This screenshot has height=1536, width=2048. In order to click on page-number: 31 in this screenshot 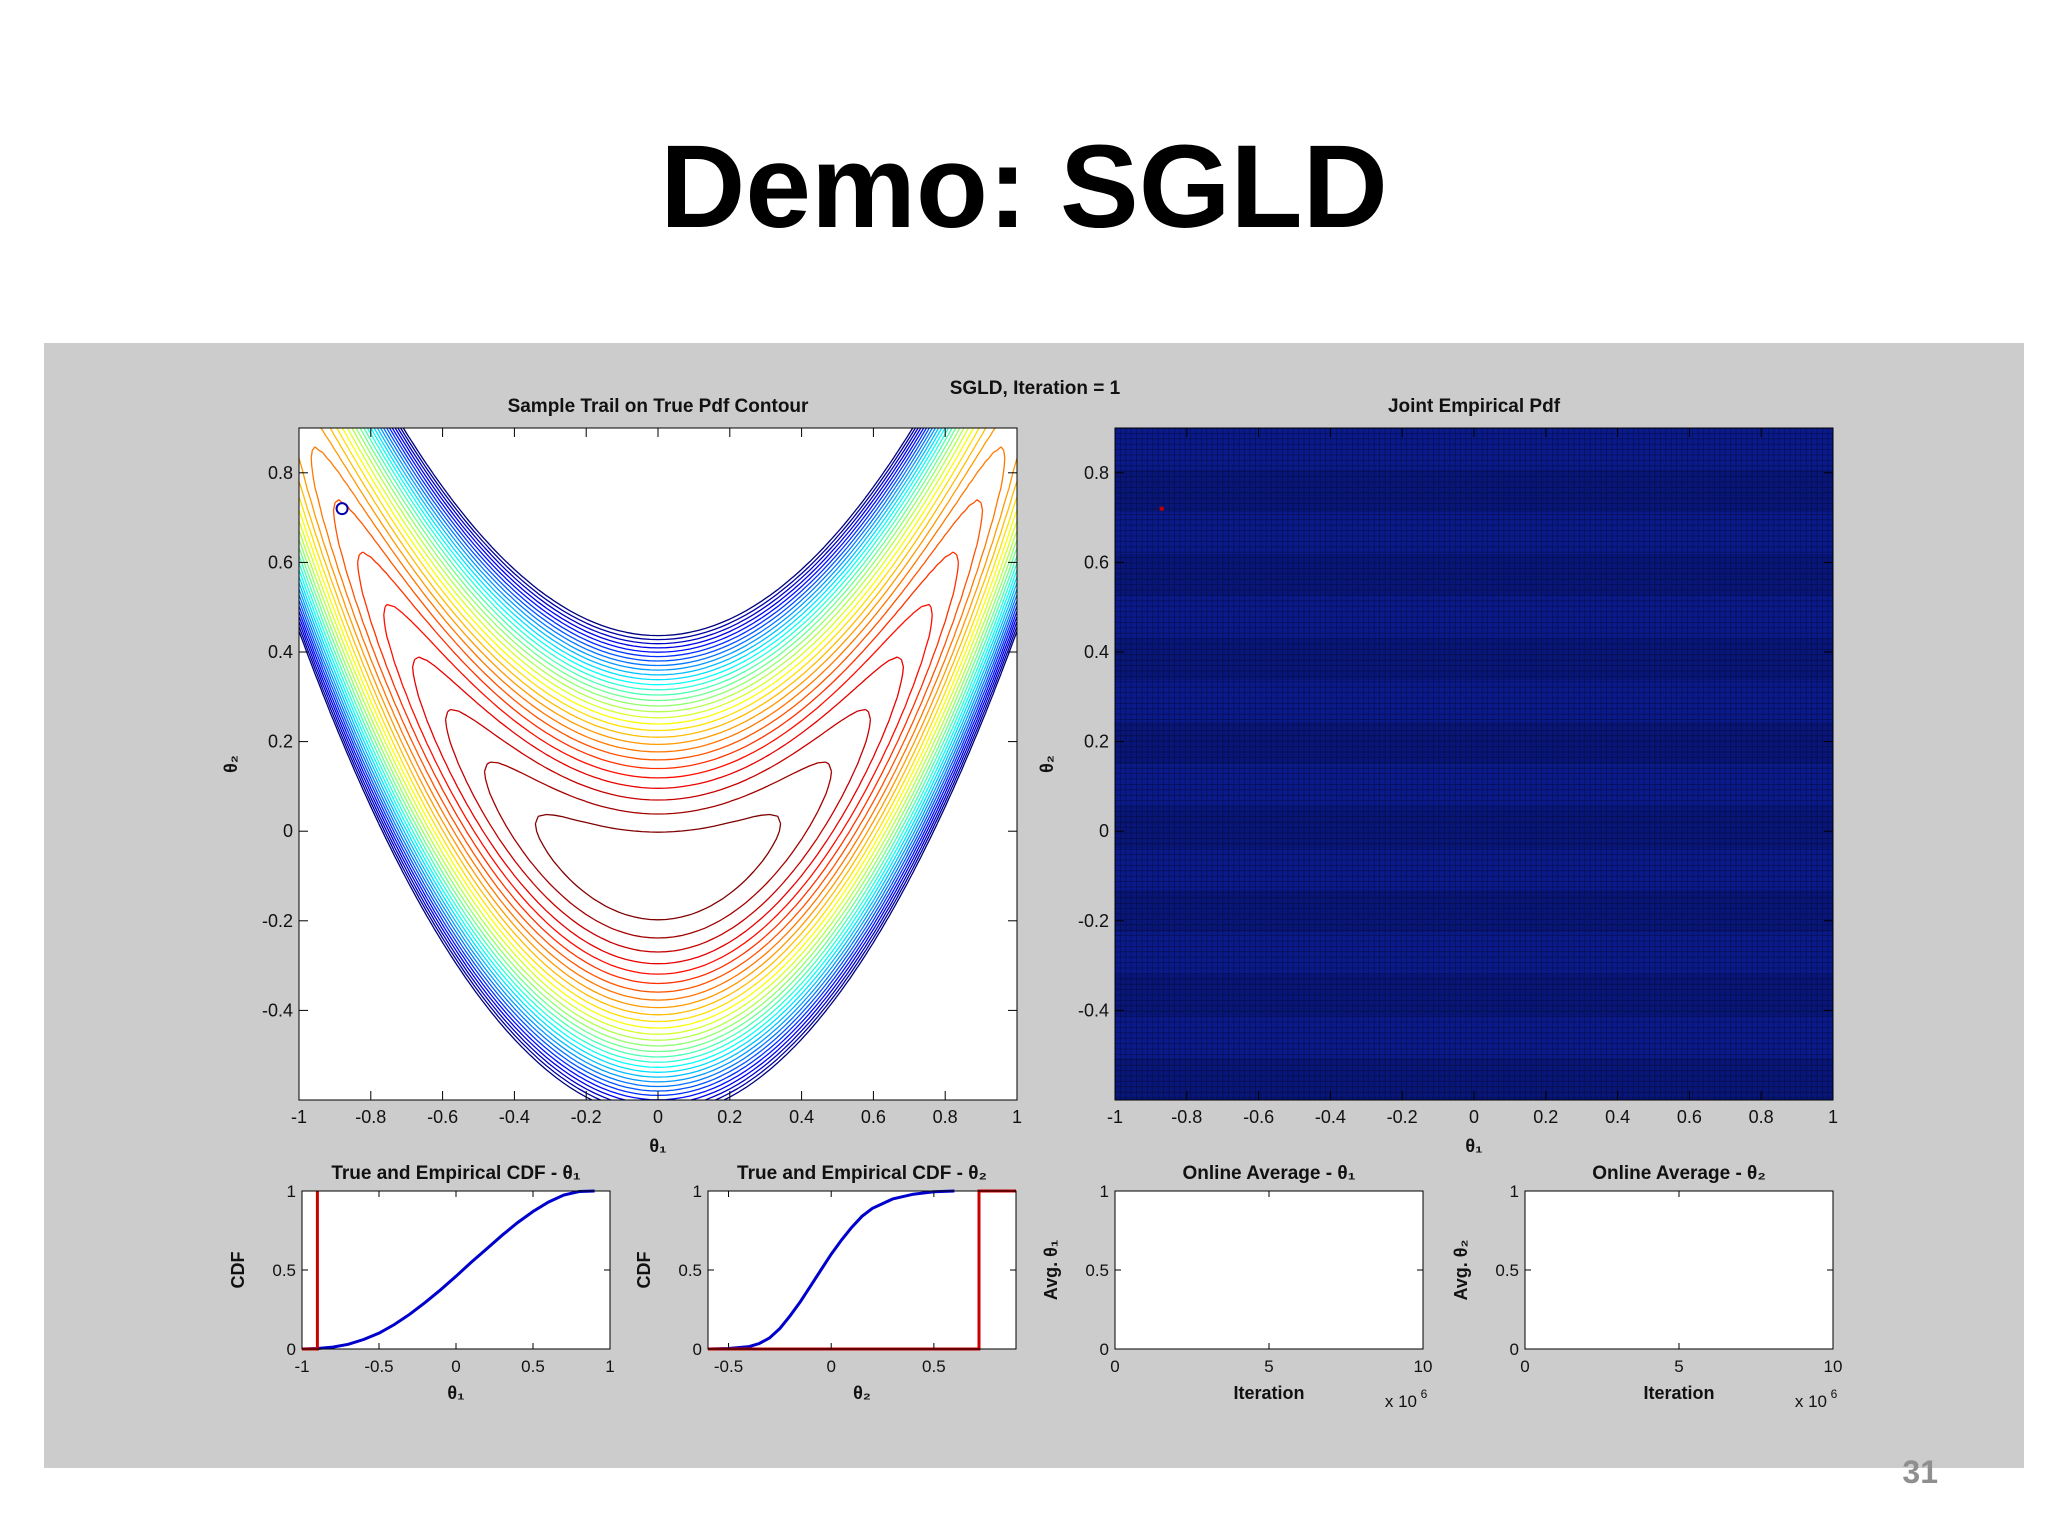, I will do `click(1920, 1472)`.